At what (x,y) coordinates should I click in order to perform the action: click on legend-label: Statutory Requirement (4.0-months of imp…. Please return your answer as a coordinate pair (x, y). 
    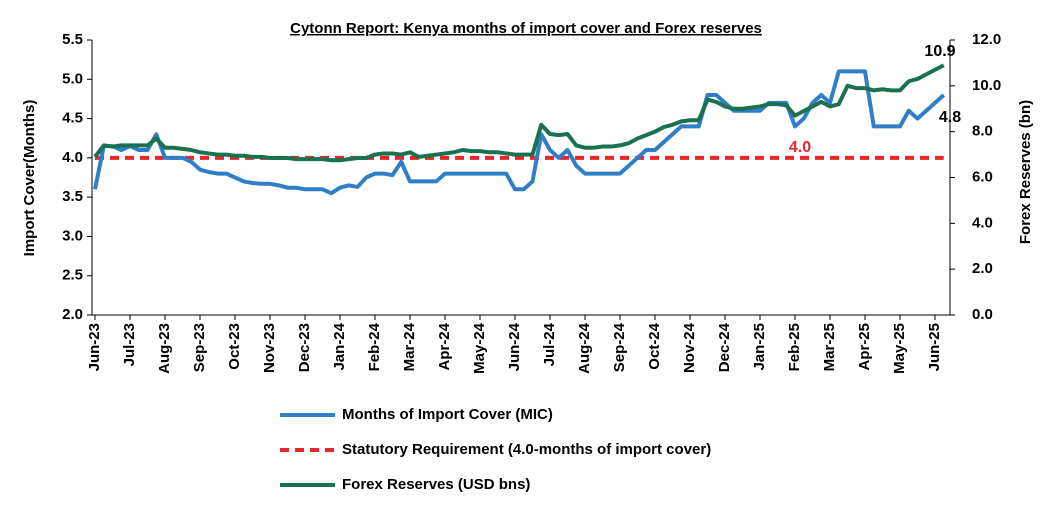
    Looking at the image, I should click on (526, 449).